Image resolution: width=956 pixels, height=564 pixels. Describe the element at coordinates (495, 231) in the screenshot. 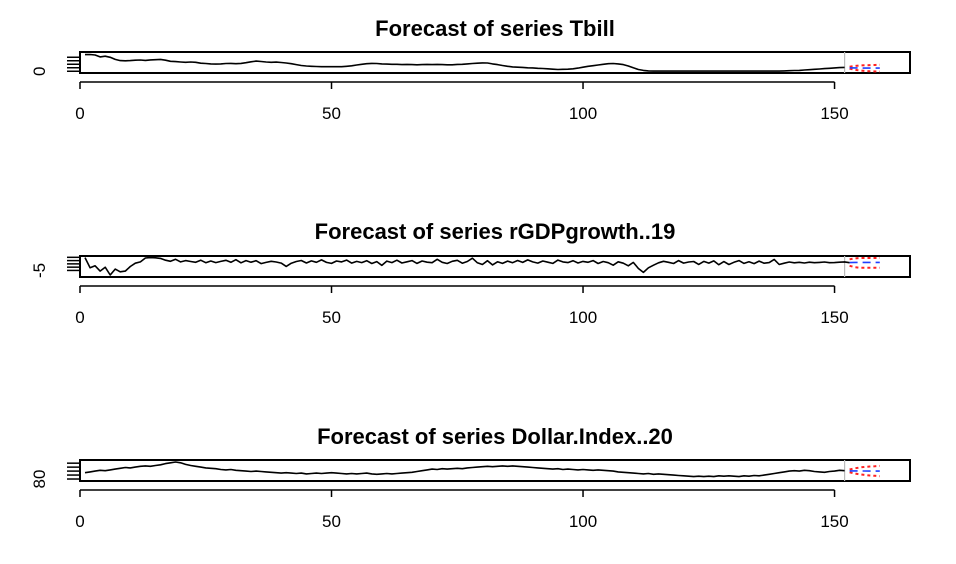

I see `chart-title: Forecast of series rGDPgrowth..19` at that location.